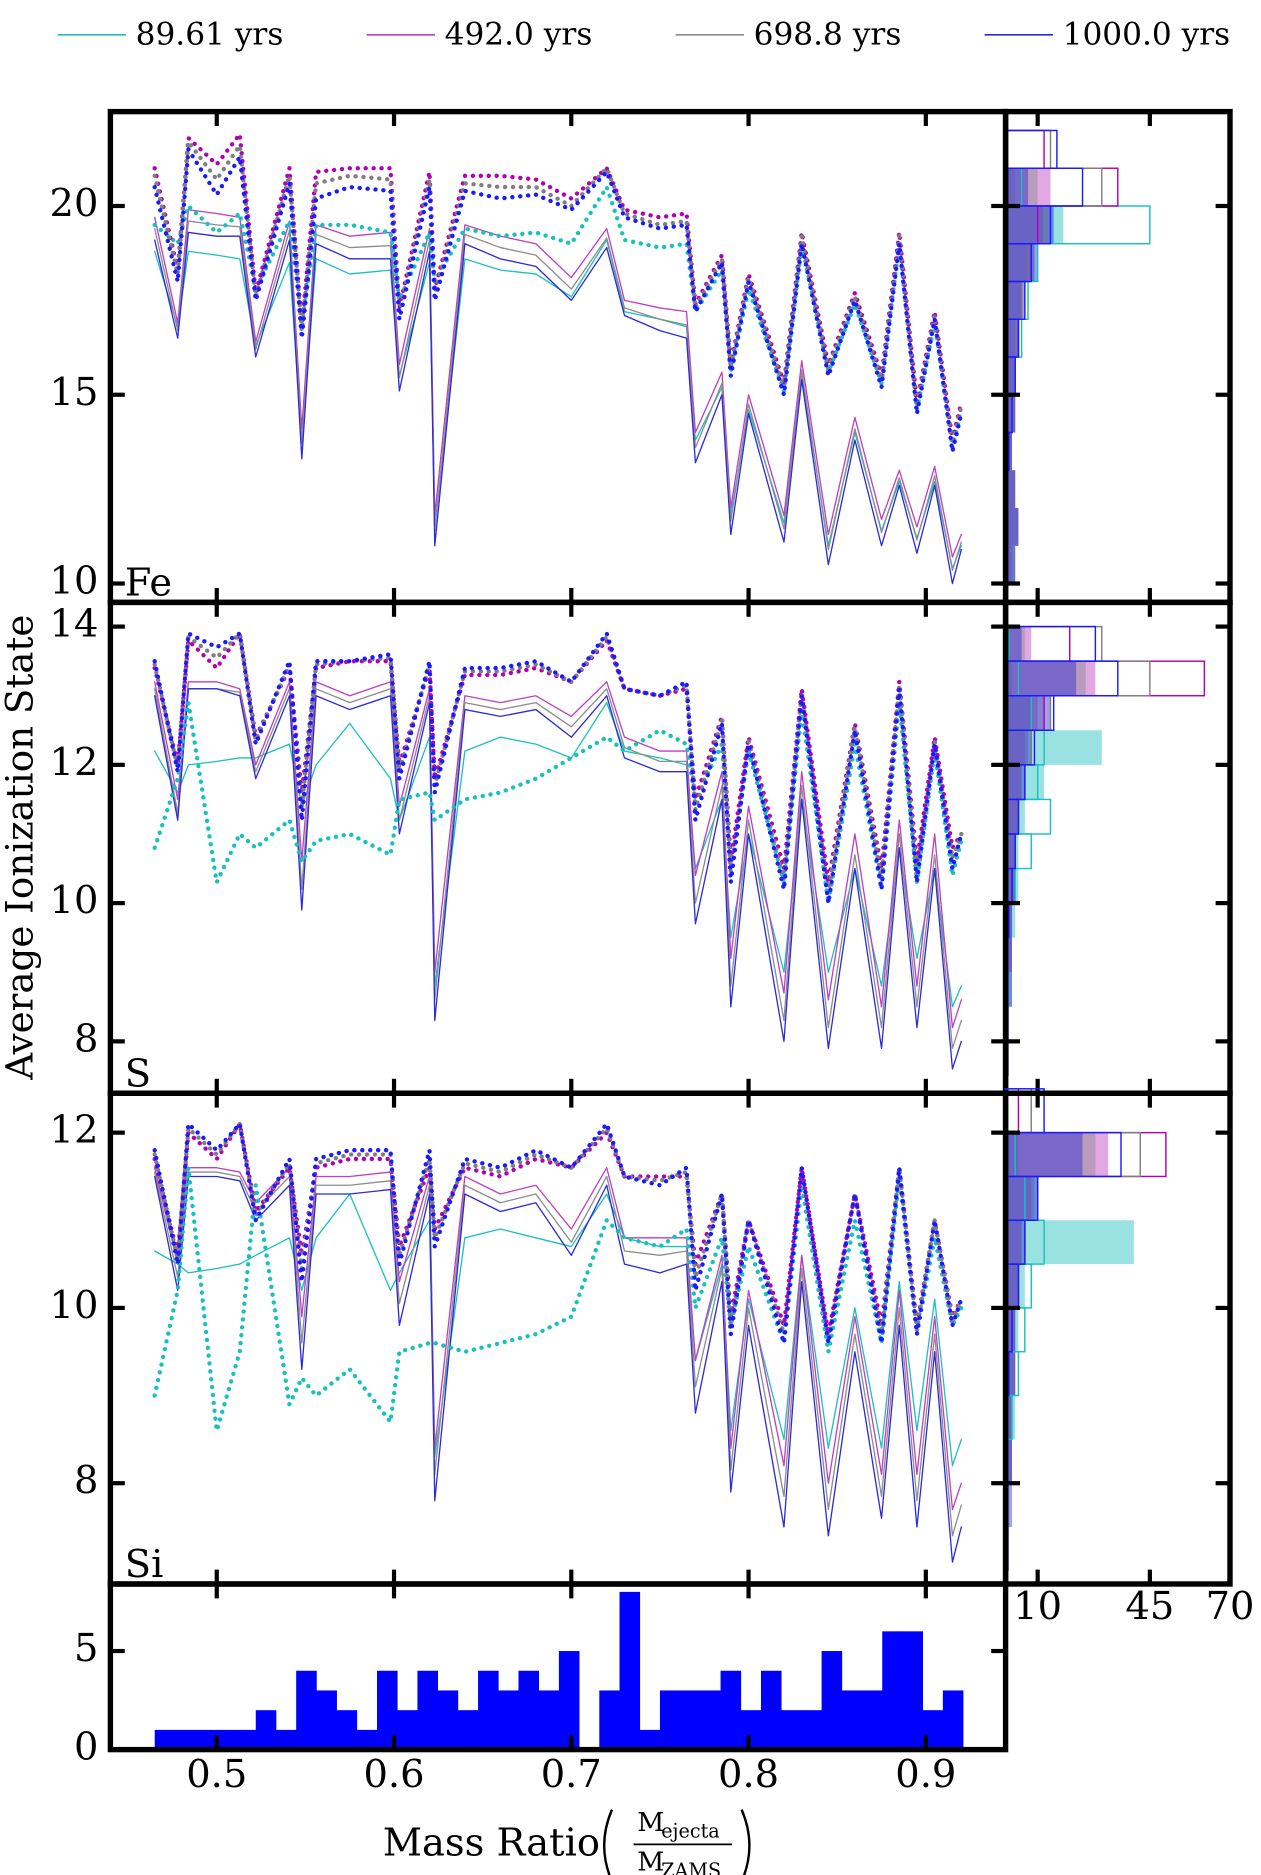 This screenshot has width=1261, height=1875. What do you see at coordinates (74, 1130) in the screenshot?
I see `y-tick-label: 12` at bounding box center [74, 1130].